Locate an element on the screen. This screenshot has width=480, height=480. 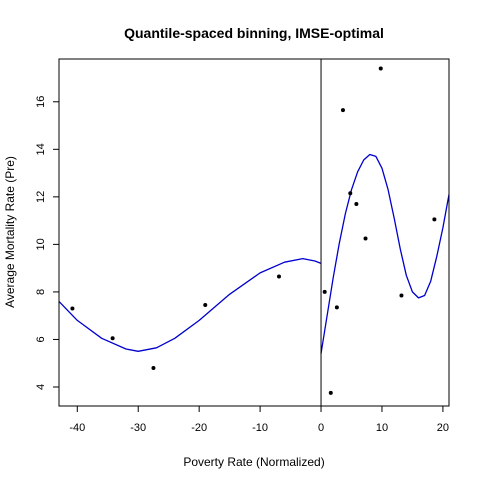
x-tick-label: 10 is located at coordinates (382, 428).